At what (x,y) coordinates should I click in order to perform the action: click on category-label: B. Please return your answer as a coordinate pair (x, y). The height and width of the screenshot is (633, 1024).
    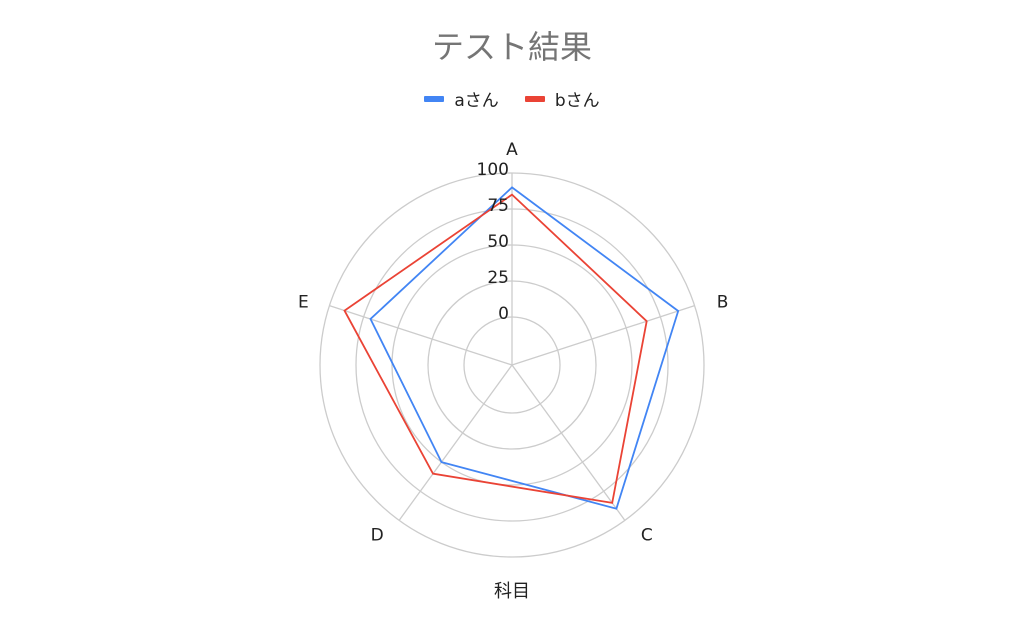
    Looking at the image, I should click on (723, 303).